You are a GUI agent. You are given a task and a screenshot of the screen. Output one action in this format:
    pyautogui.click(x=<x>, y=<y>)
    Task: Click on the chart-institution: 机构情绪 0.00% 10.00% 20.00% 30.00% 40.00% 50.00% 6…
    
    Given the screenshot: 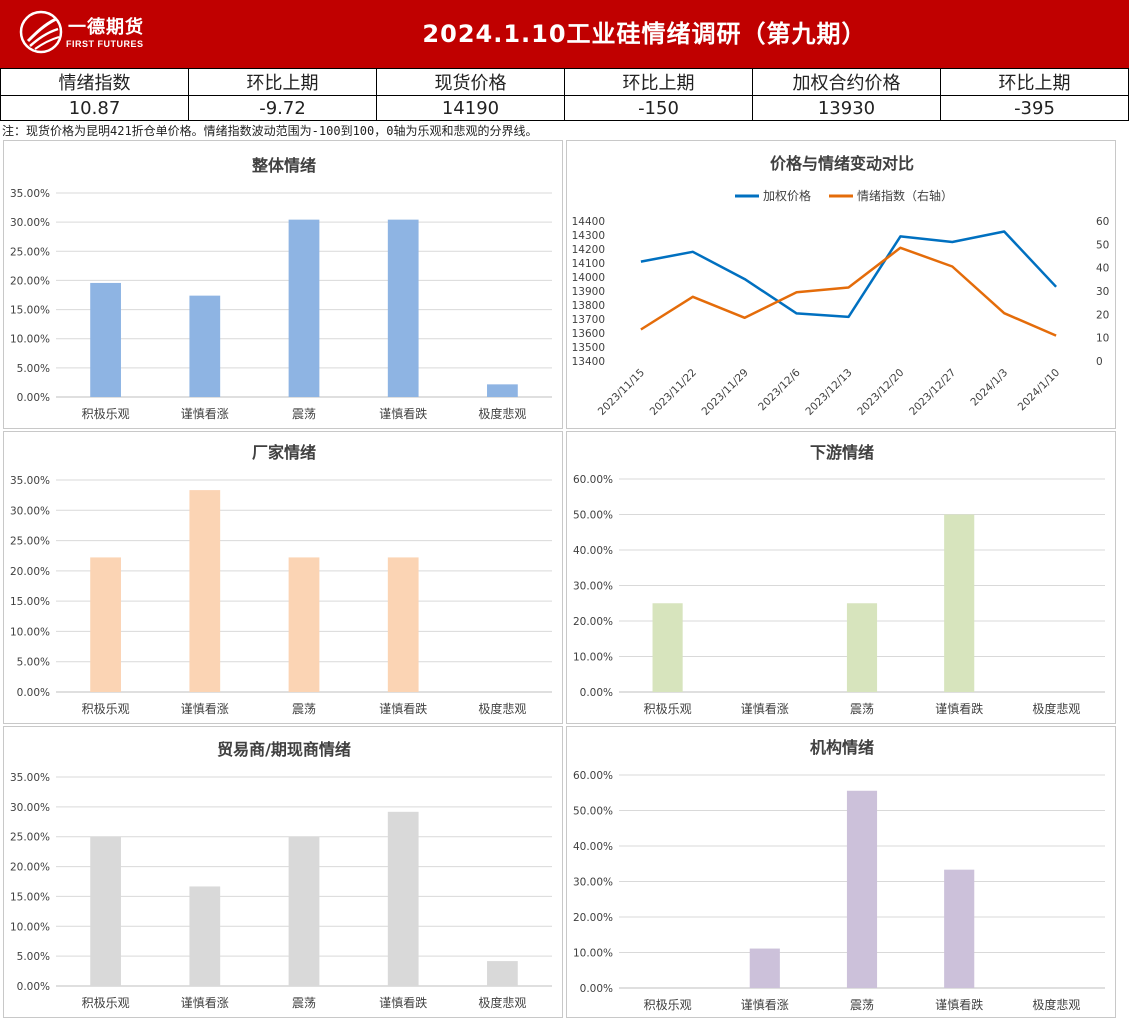 What is the action you would take?
    pyautogui.click(x=839, y=875)
    